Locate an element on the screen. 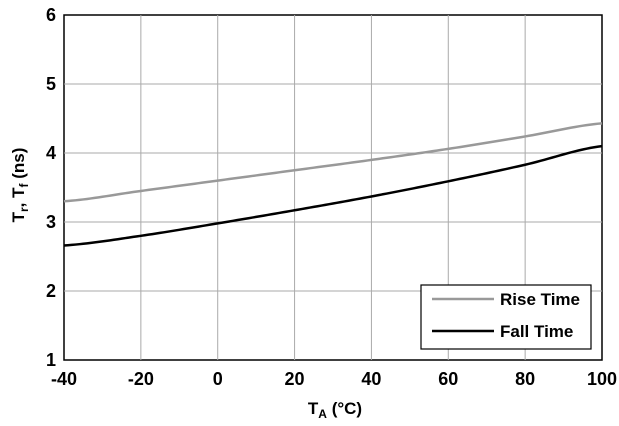 This screenshot has width=619, height=426. y-tick-label: 3 is located at coordinates (51, 222).